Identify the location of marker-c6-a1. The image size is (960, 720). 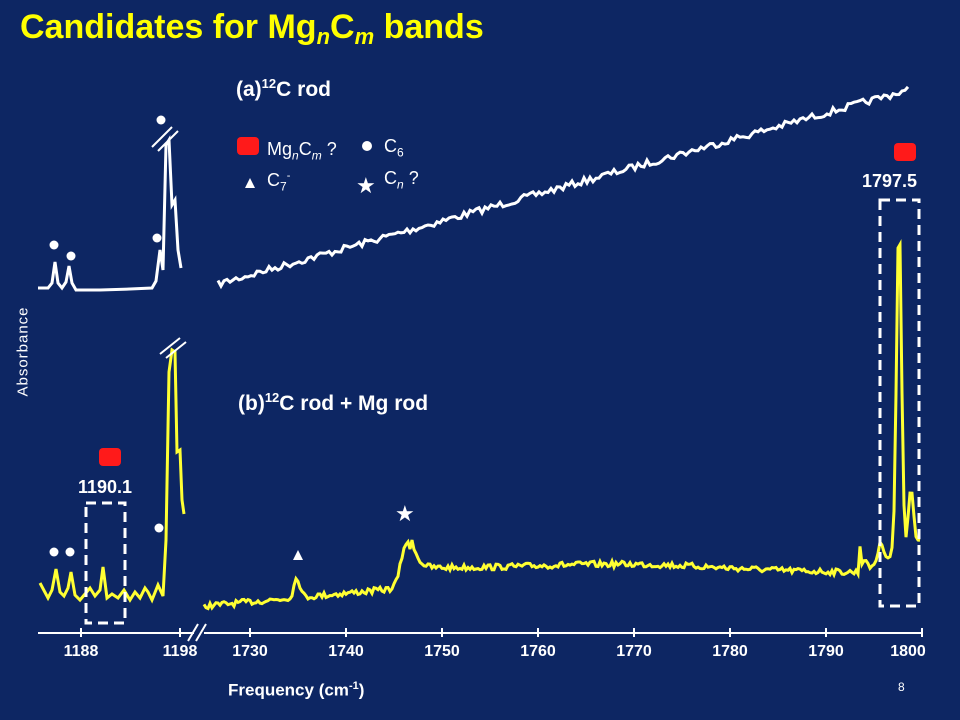
(54, 245).